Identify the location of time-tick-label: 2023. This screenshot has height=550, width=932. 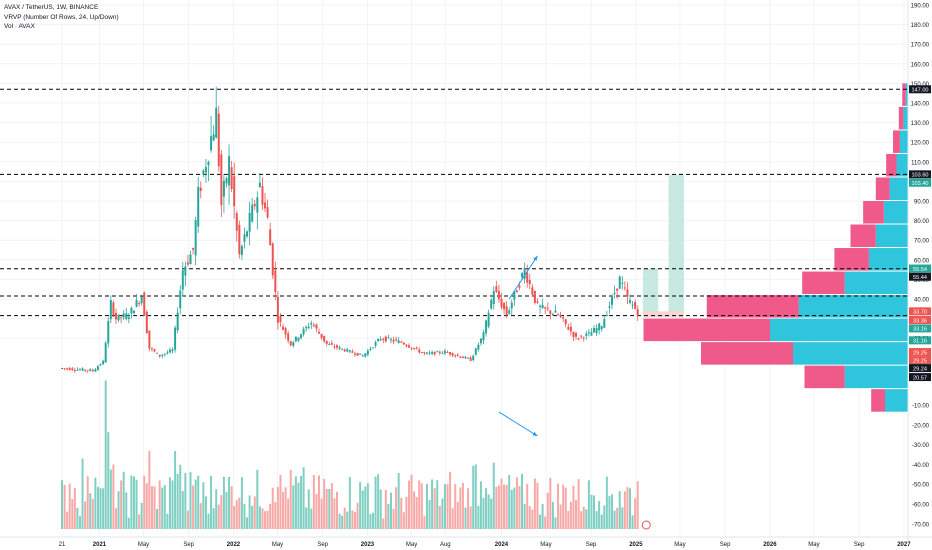
(368, 545).